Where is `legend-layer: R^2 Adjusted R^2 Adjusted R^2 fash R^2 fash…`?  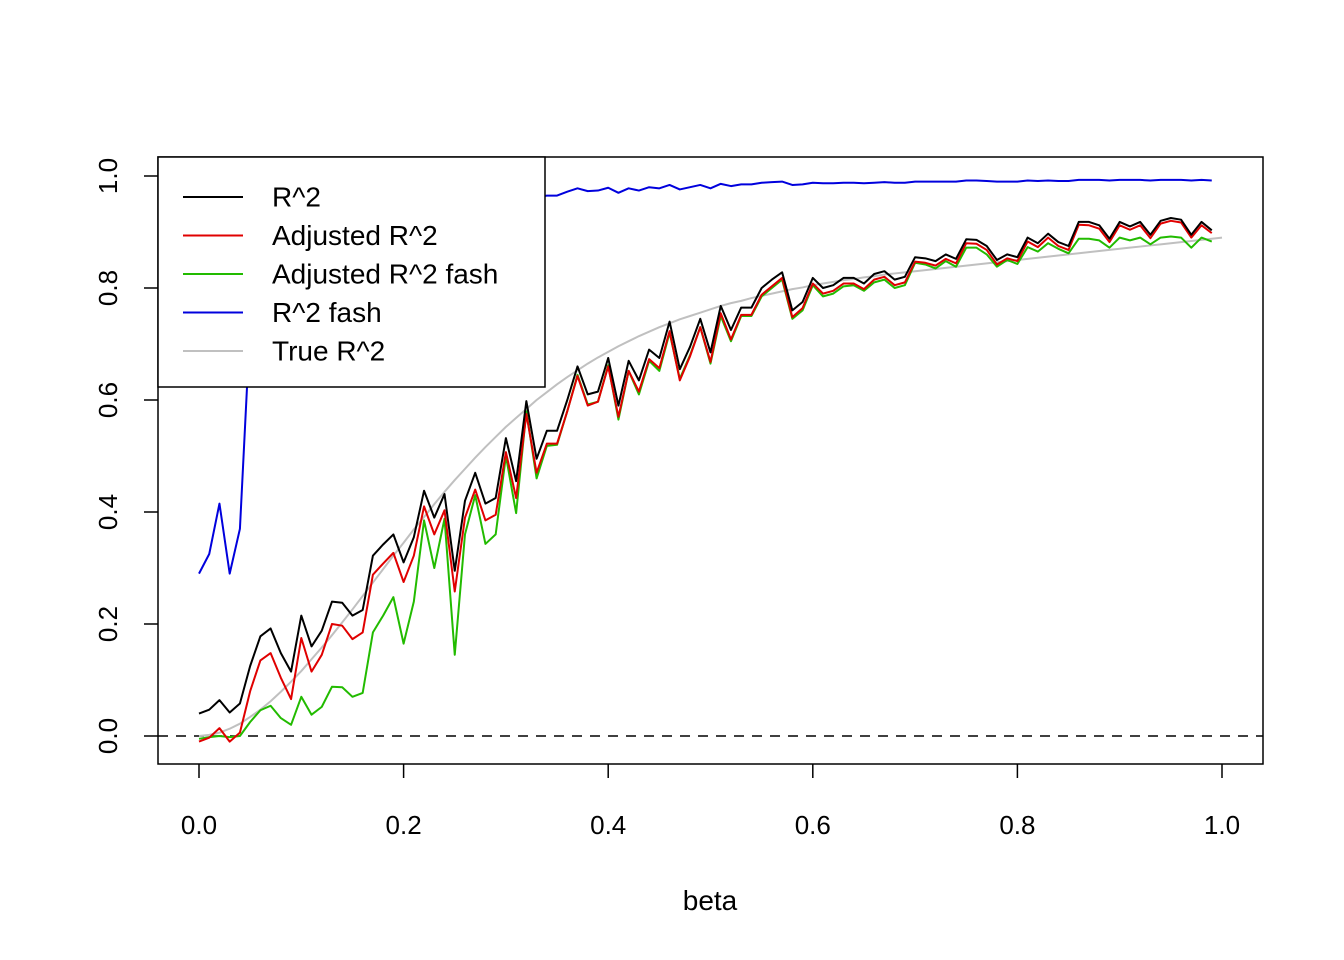
legend-layer: R^2 Adjusted R^2 Adjusted R^2 fash R^2 fash… is located at coordinates (351, 272).